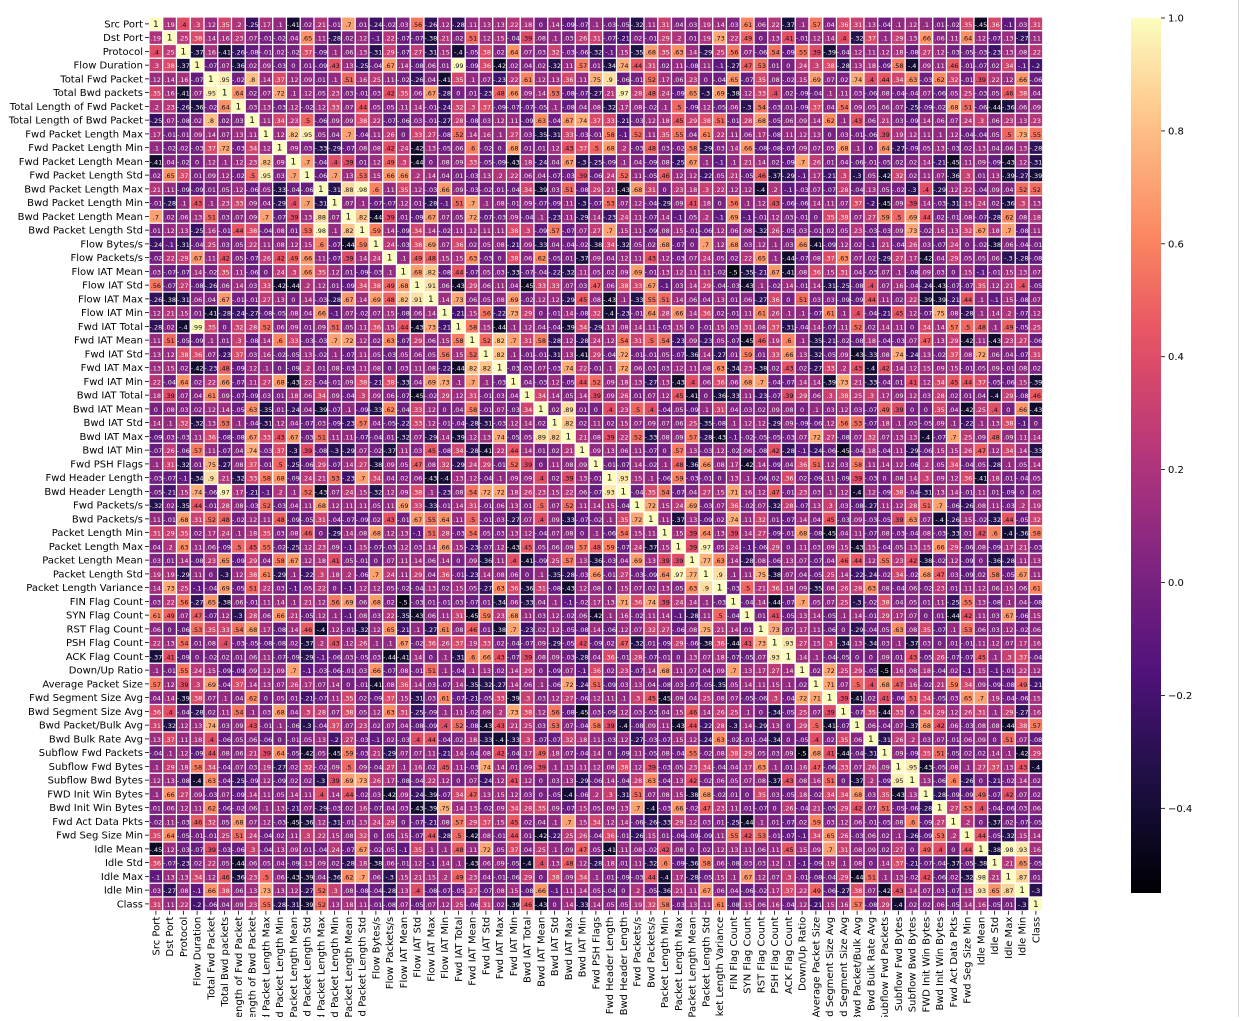 Image resolution: width=1243 pixels, height=1021 pixels. Describe the element at coordinates (953, 107) in the screenshot. I see `heatmap-cell-value: .68` at that location.